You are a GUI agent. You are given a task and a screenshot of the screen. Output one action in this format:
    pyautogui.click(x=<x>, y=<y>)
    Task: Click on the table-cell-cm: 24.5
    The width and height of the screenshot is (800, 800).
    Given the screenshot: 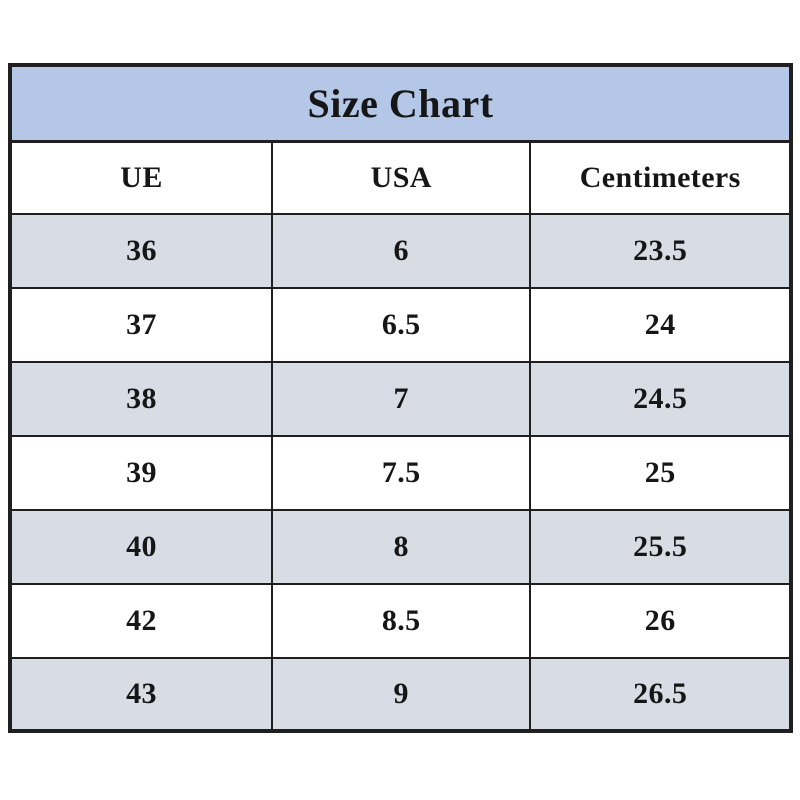 What is the action you would take?
    pyautogui.click(x=660, y=398)
    